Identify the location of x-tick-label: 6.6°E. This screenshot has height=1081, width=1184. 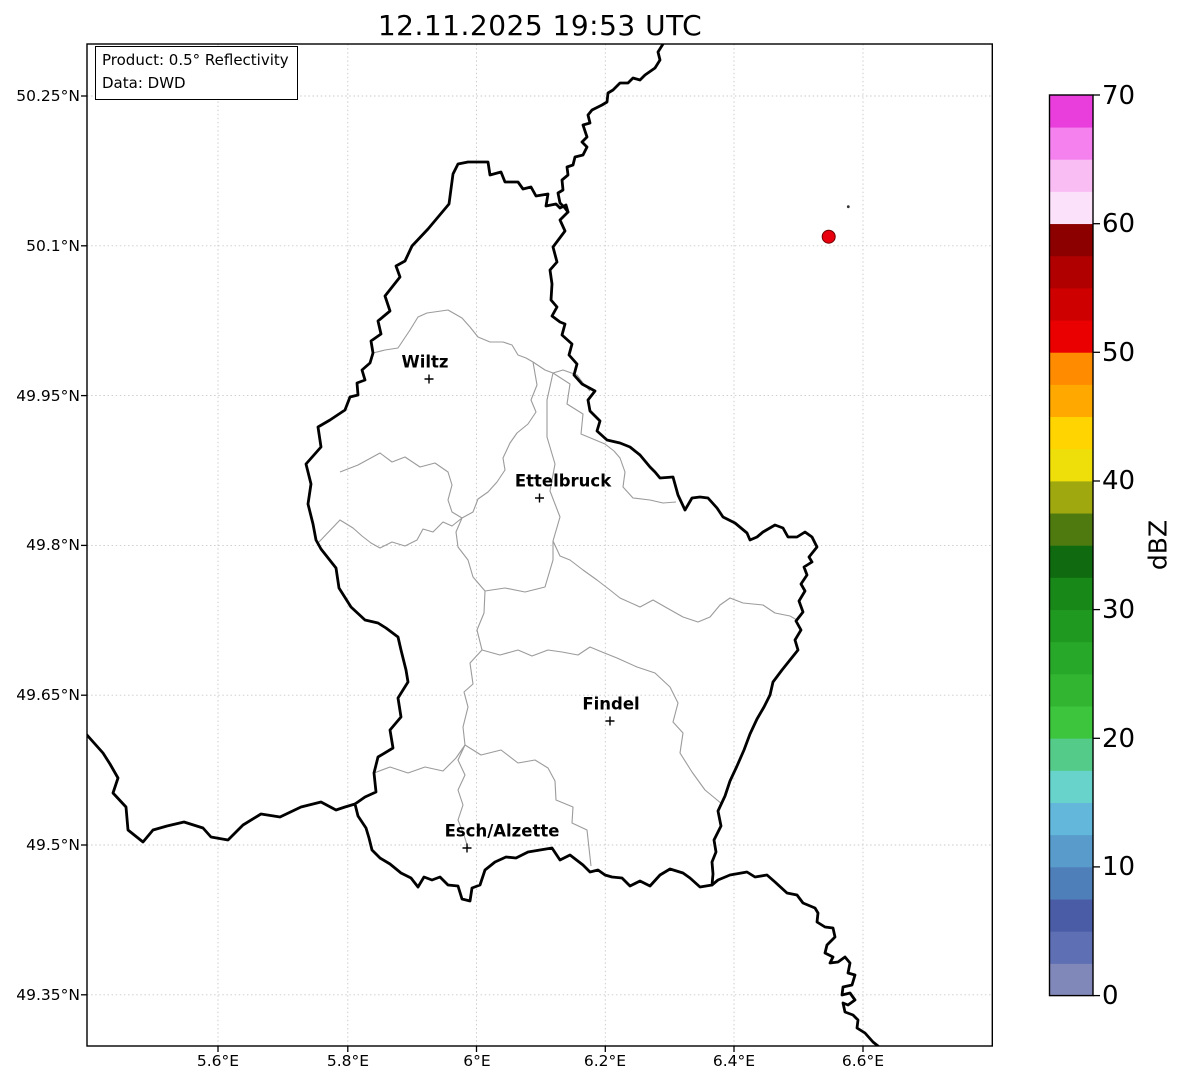
(863, 1061).